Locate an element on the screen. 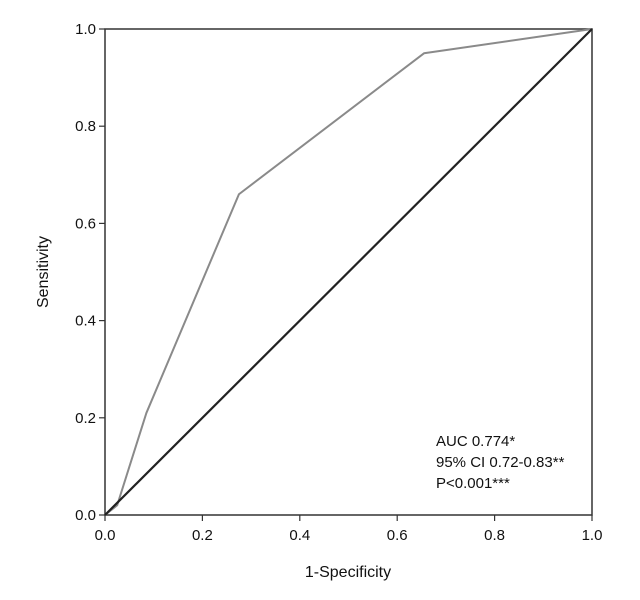  annotation-block: AUC 0.774* 95% CI 0.72-0.83** P<0.001*** is located at coordinates (500, 462).